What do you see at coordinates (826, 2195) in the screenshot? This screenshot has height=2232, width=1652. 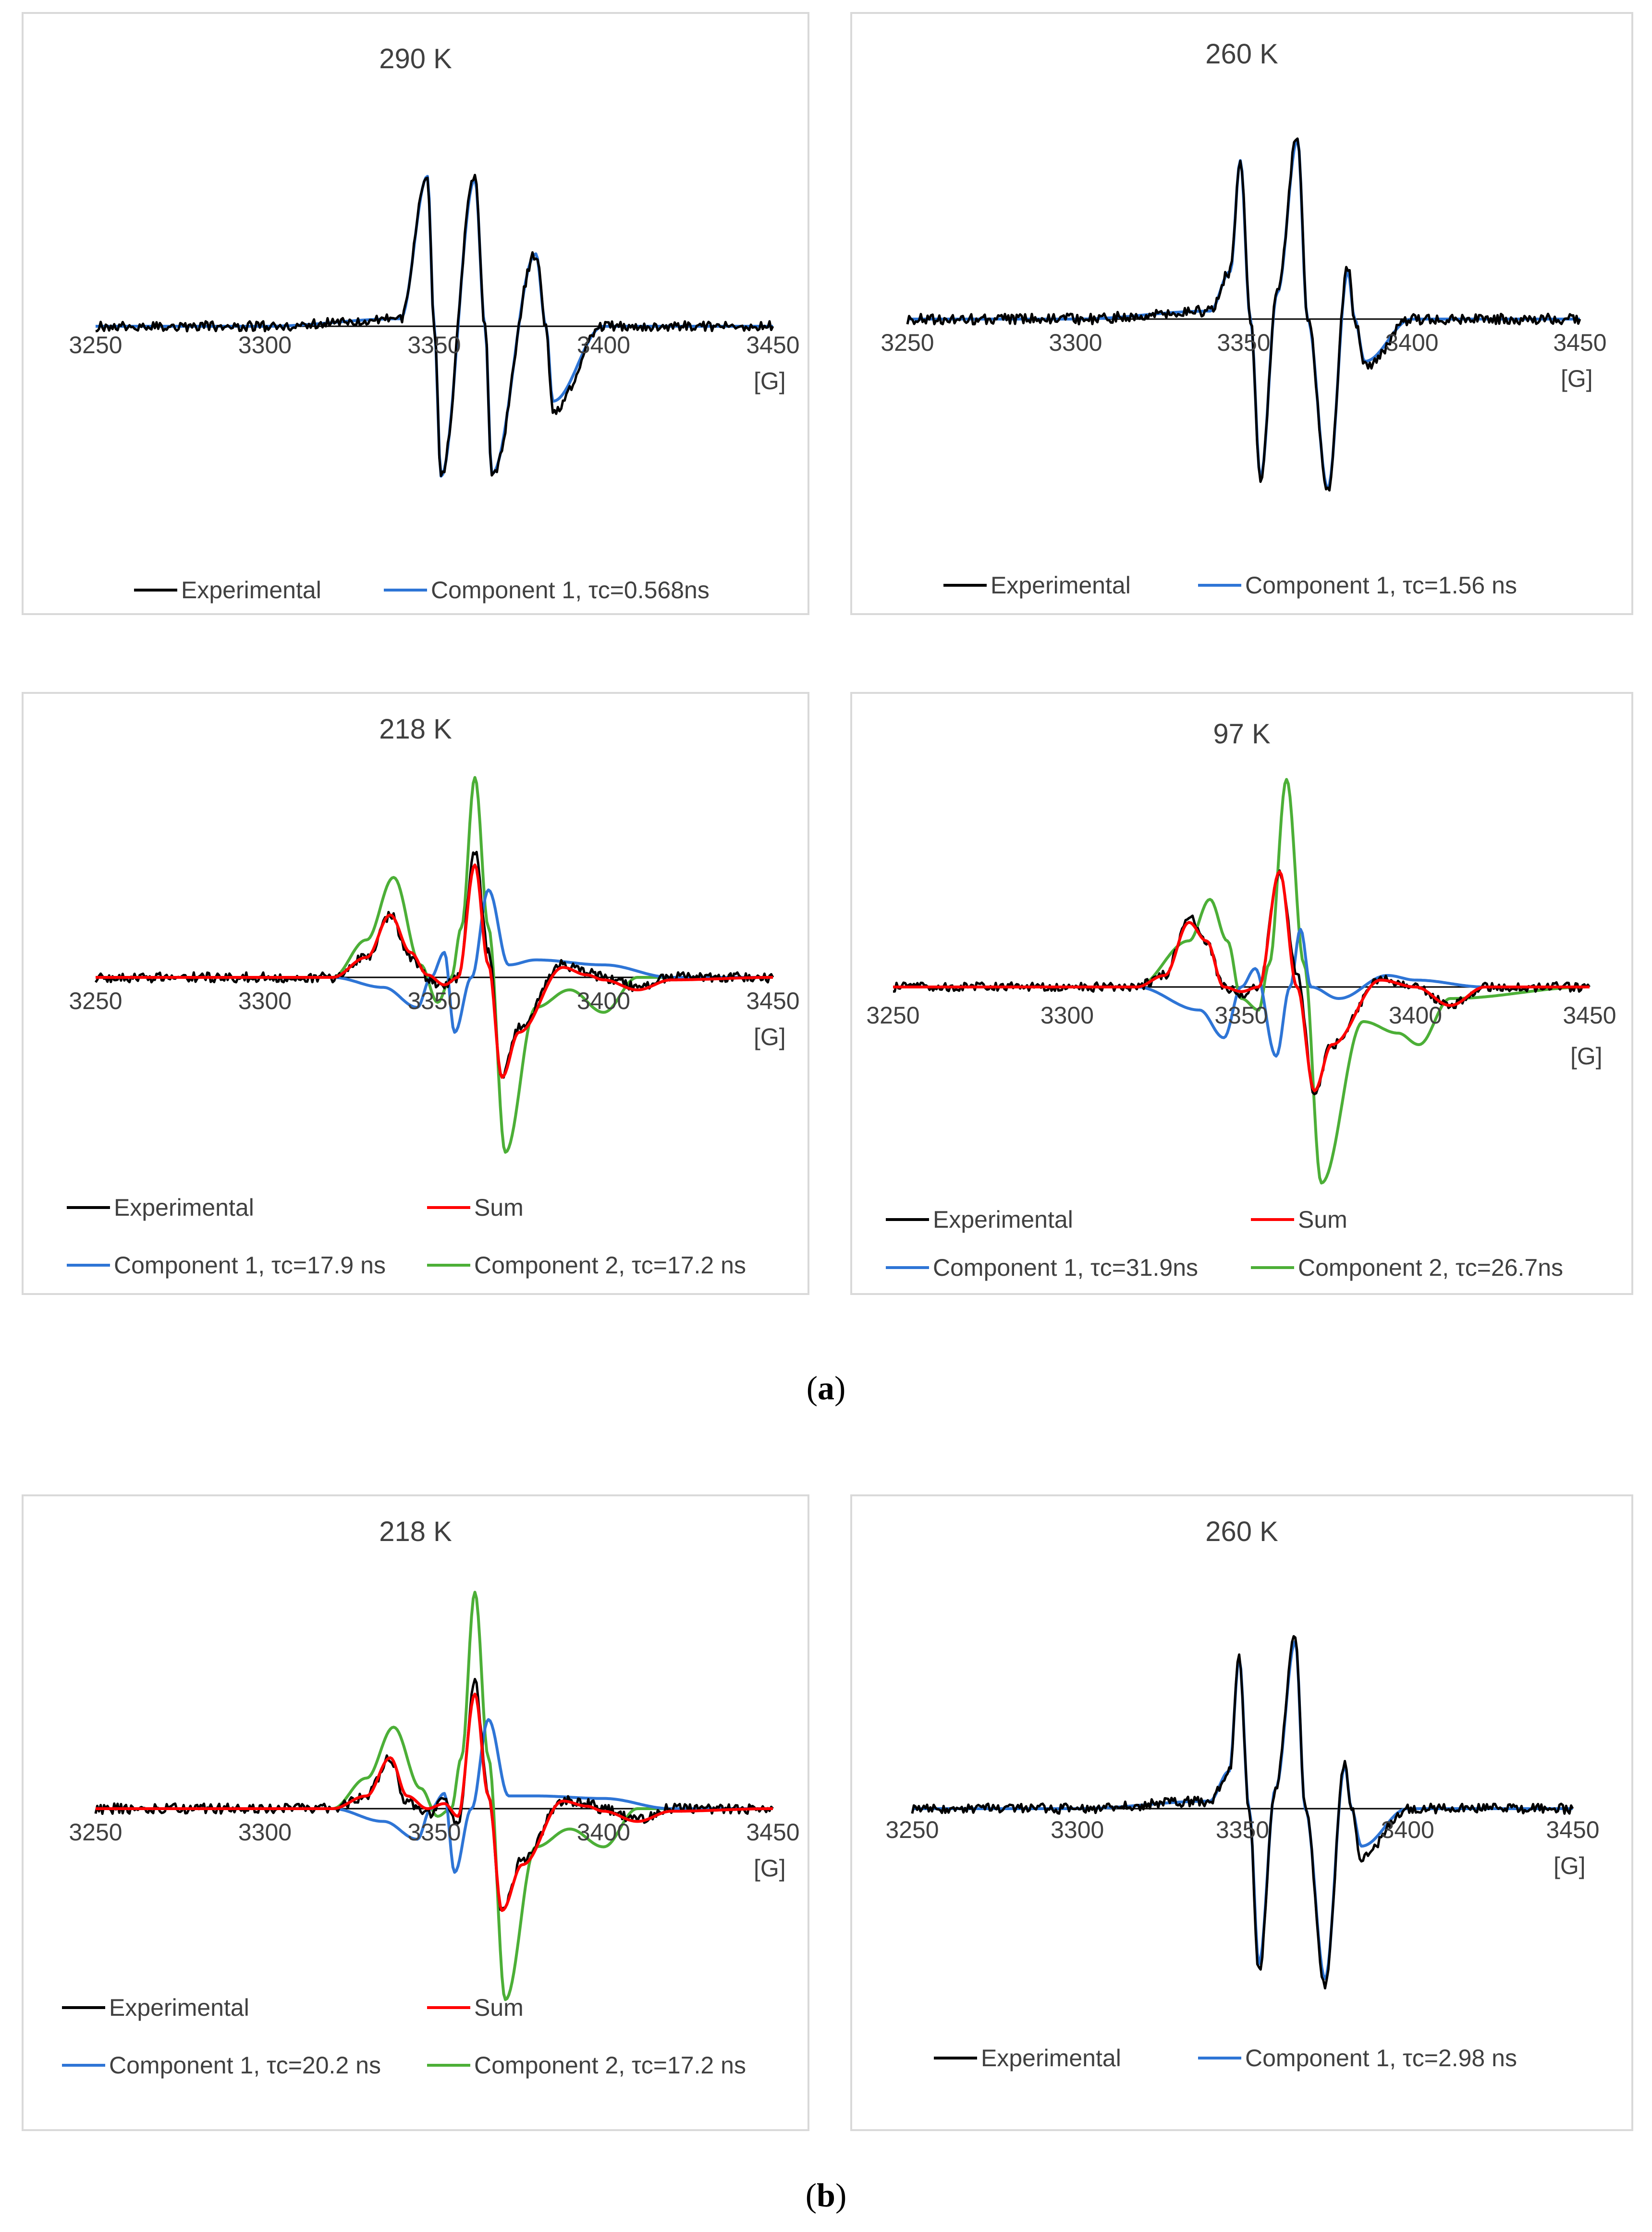 I see `subfigure-label-b: (b)` at bounding box center [826, 2195].